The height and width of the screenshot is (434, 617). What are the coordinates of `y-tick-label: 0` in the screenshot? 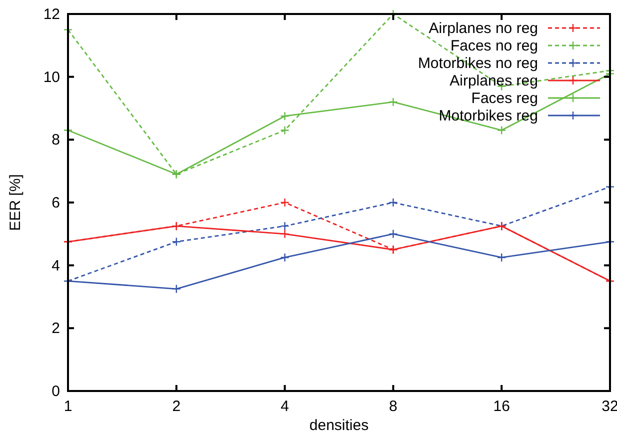 It's located at (56, 391).